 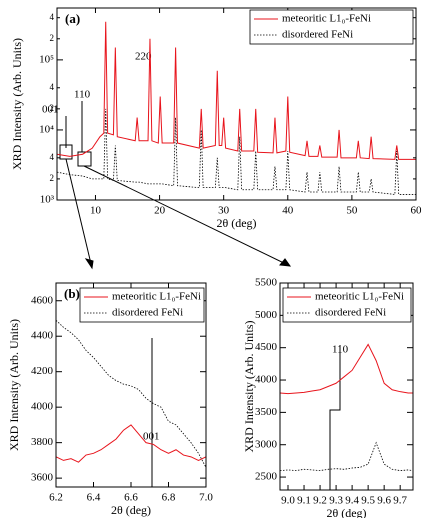 What do you see at coordinates (206, 498) in the screenshot?
I see `x-tick-label: 7.0` at bounding box center [206, 498].